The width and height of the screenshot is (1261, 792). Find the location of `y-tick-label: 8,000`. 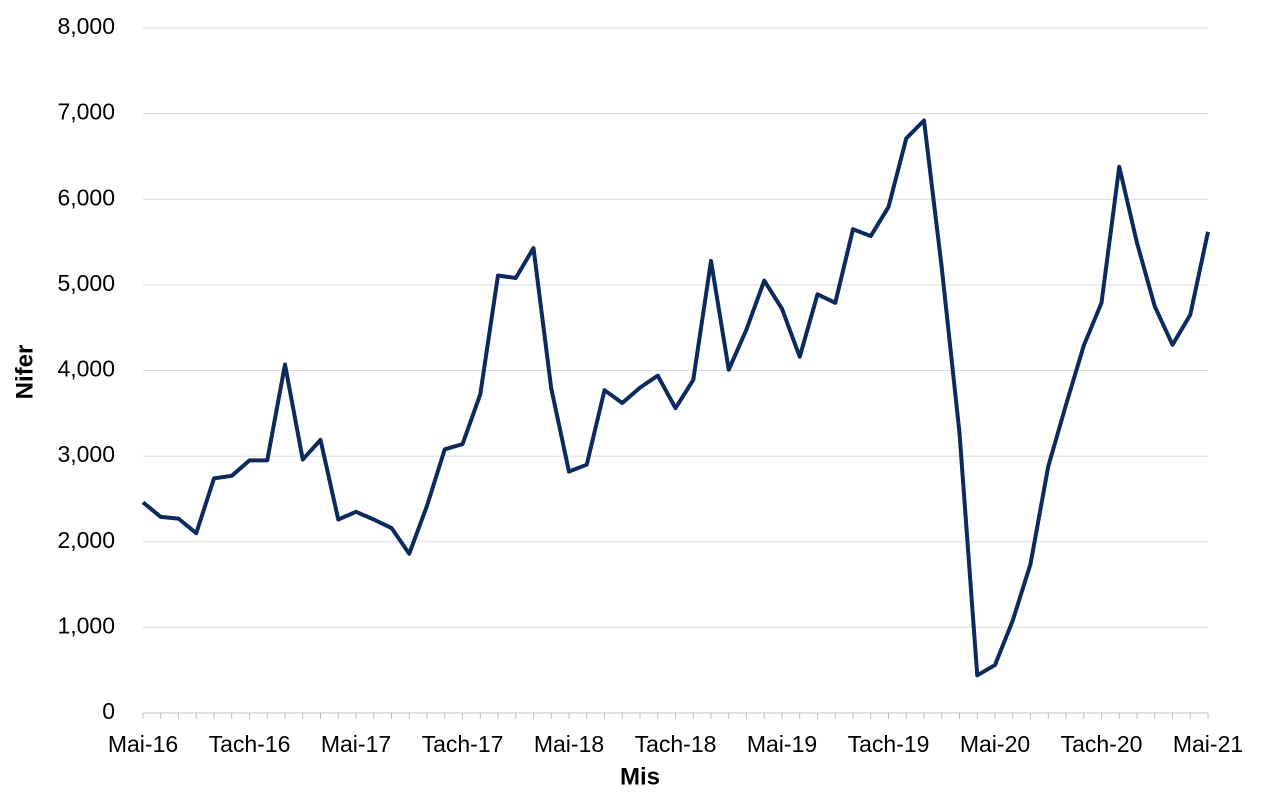

y-tick-label: 8,000 is located at coordinates (86, 26).